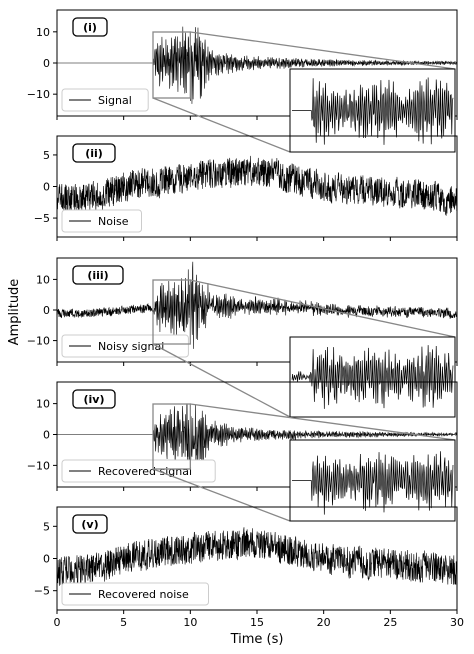 This screenshot has width=474, height=654. What do you see at coordinates (46, 63) in the screenshot?
I see `y-tick-label-i-0: 0` at bounding box center [46, 63].